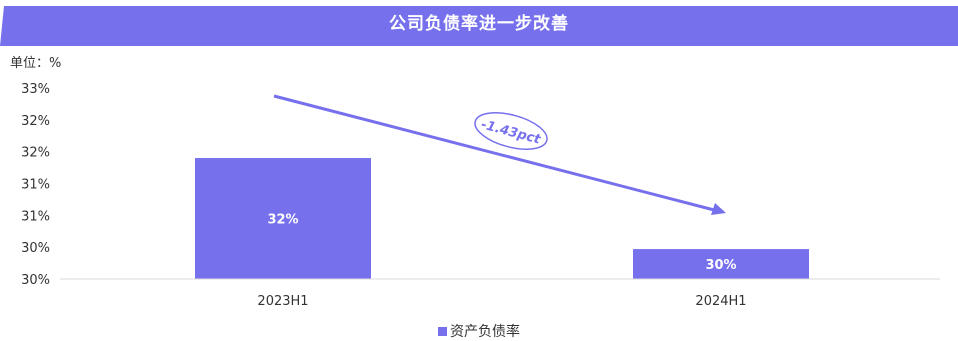 Image resolution: width=958 pixels, height=341 pixels. Describe the element at coordinates (718, 209) in the screenshot. I see `trend-arrowhead` at that location.